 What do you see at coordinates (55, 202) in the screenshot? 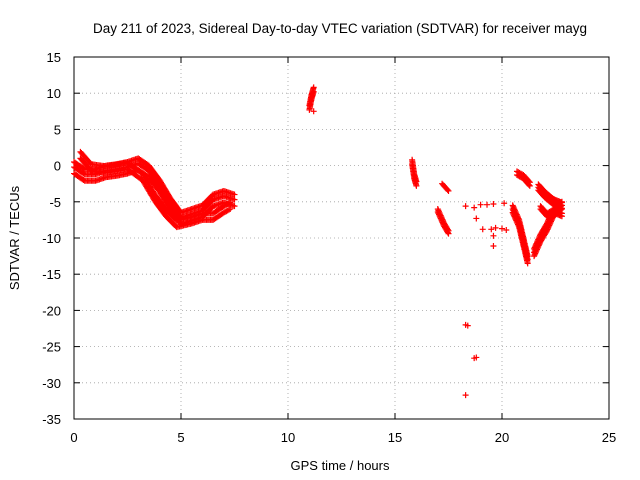
I see `y-tick-label: -5` at bounding box center [55, 202].